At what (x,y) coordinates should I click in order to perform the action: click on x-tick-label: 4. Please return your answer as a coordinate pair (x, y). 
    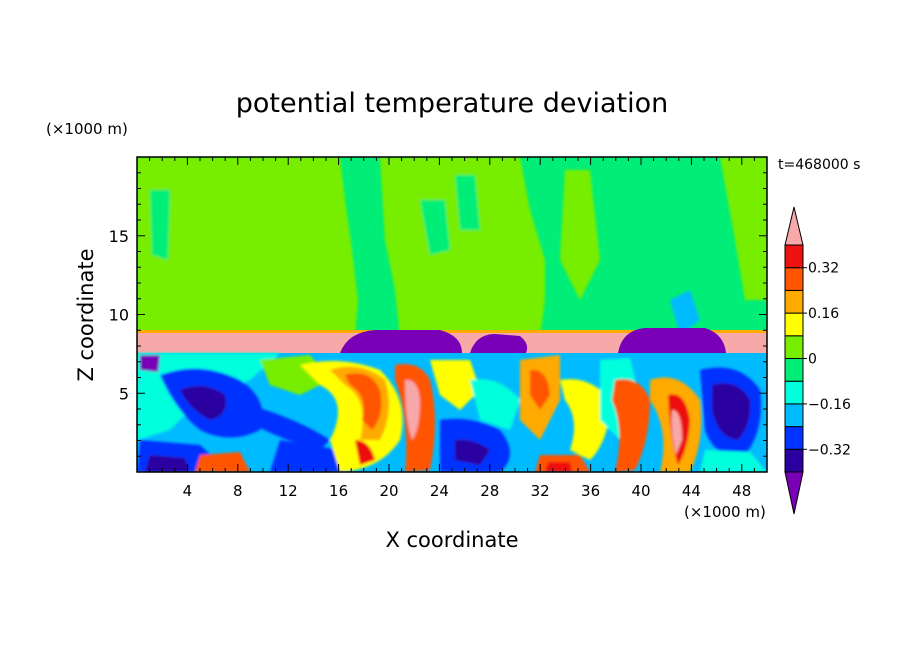
    Looking at the image, I should click on (188, 491).